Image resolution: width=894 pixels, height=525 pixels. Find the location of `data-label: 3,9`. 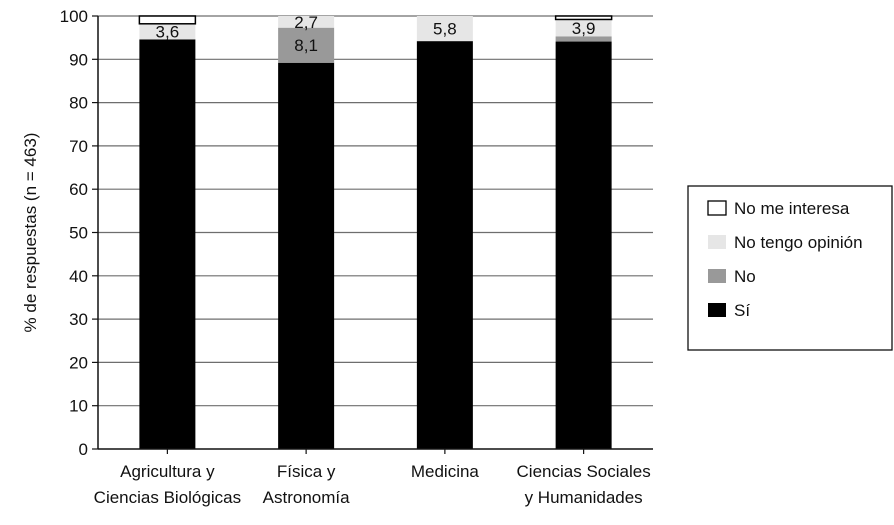

data-label: 3,9 is located at coordinates (584, 28).